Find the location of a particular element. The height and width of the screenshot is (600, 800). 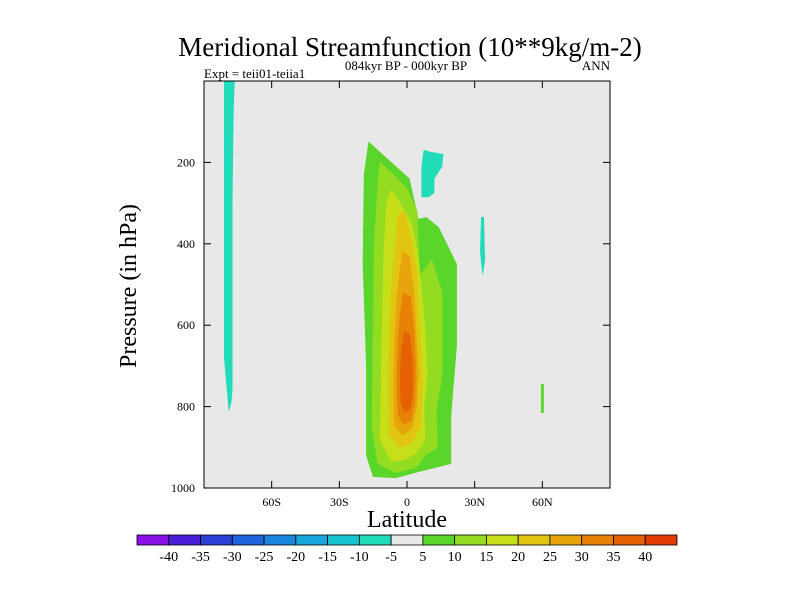

chart-title: Meridional Streamfunction (10**9kg/m-2) is located at coordinates (409, 47).